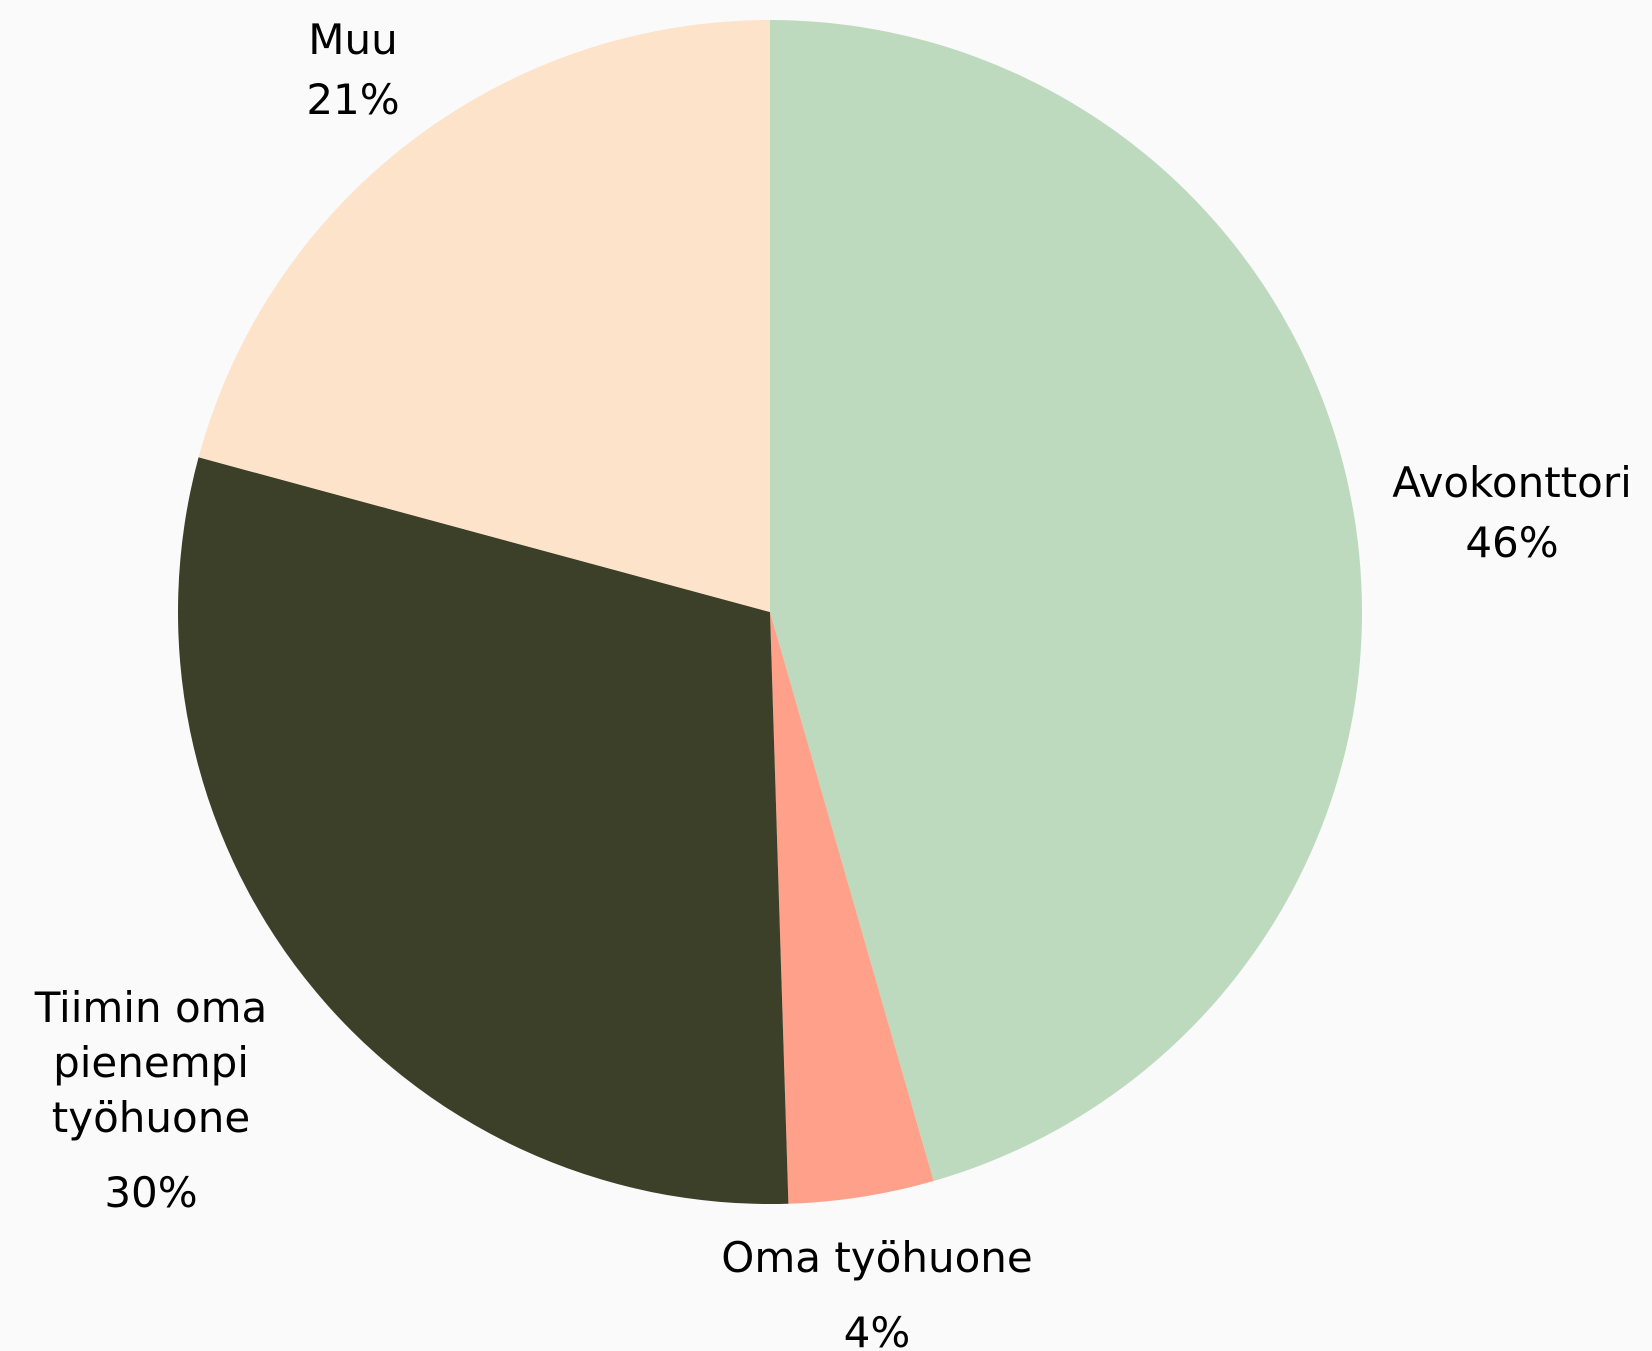 The height and width of the screenshot is (1351, 1652). Describe the element at coordinates (877, 1329) in the screenshot. I see `slice-value-label: 4%` at that location.